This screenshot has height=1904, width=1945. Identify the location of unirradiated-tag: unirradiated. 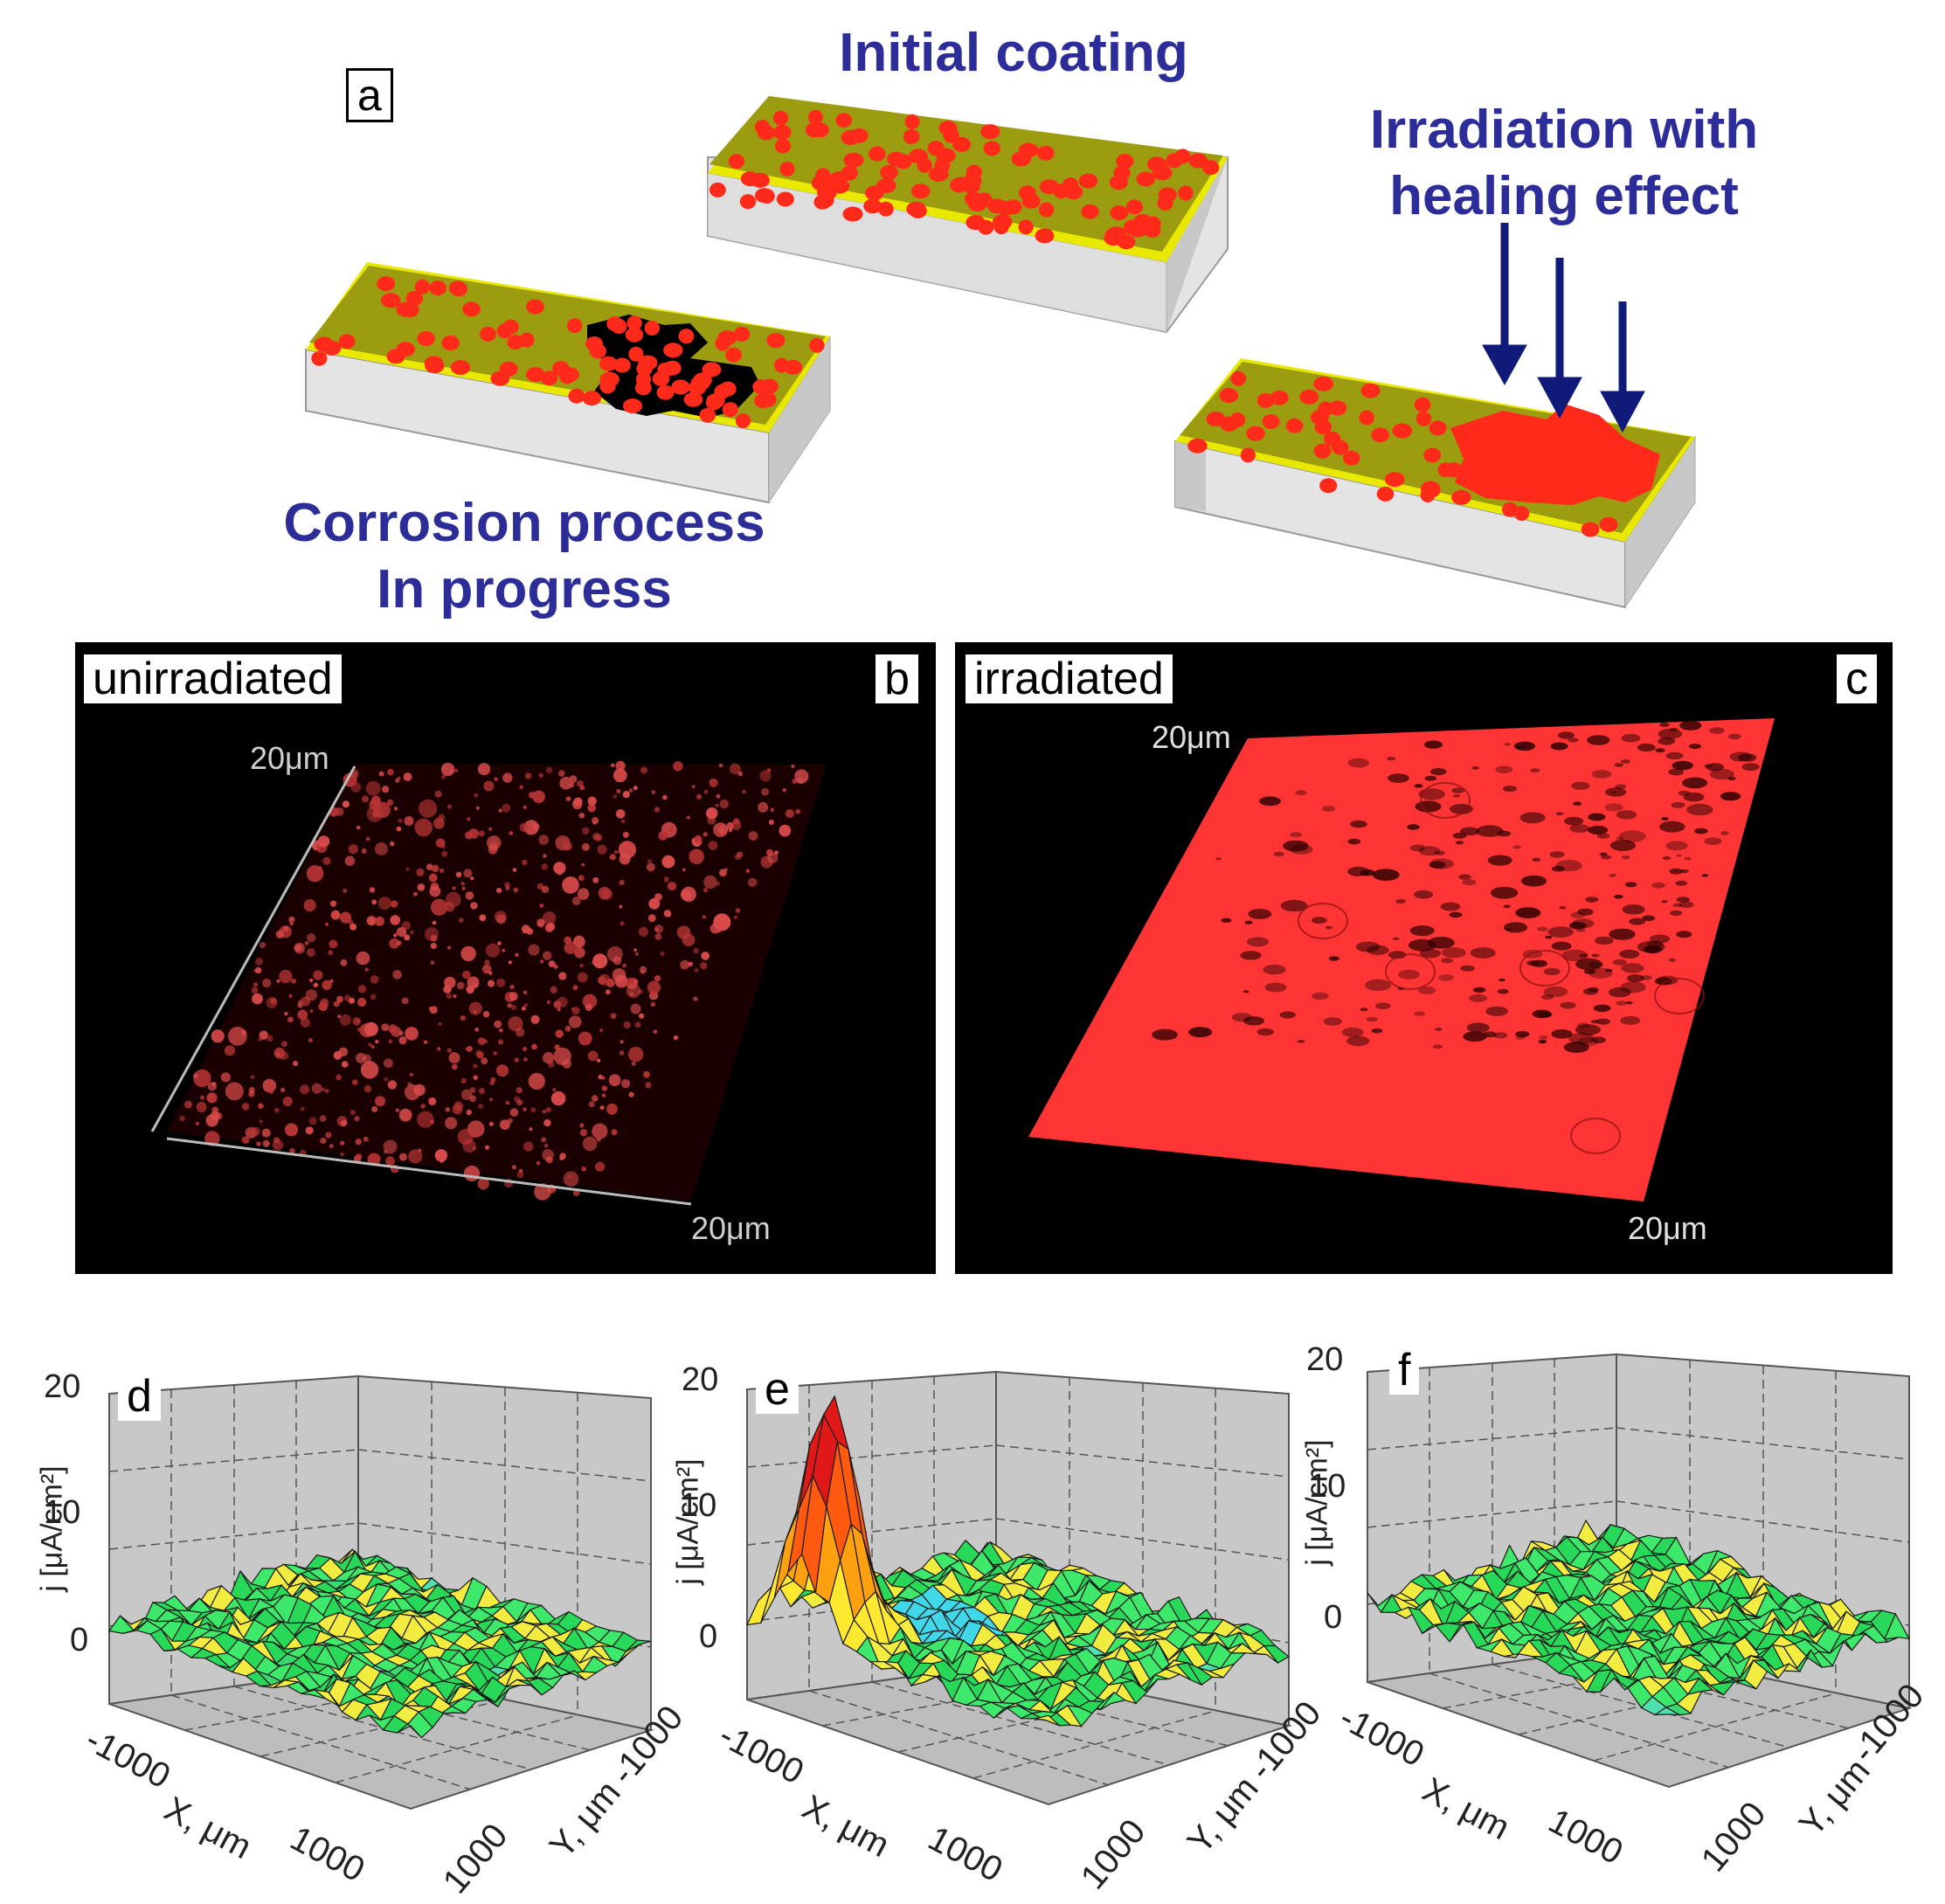
(213, 678).